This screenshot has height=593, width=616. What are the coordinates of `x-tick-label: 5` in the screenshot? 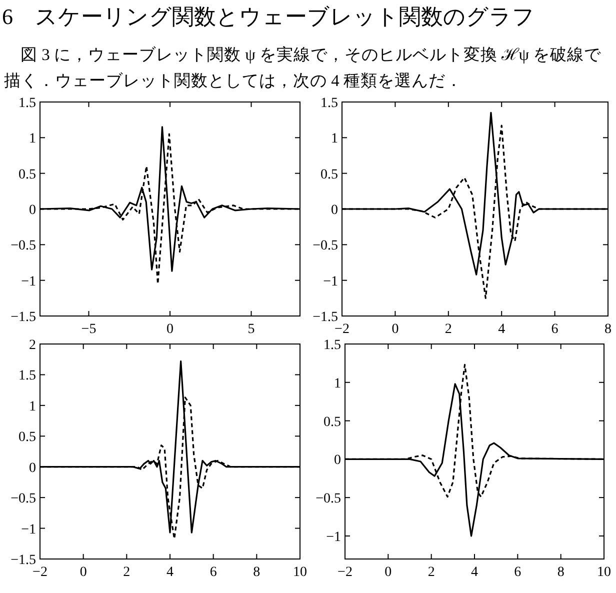 It's located at (251, 329).